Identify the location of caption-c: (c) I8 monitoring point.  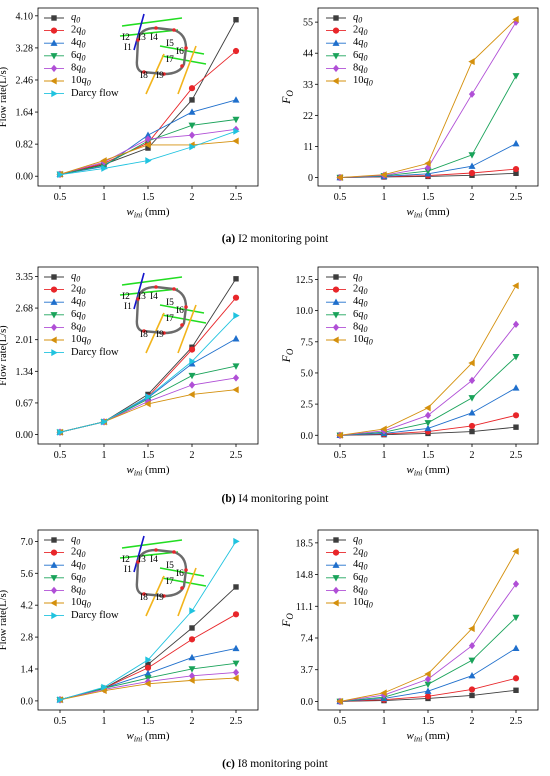
(275, 764).